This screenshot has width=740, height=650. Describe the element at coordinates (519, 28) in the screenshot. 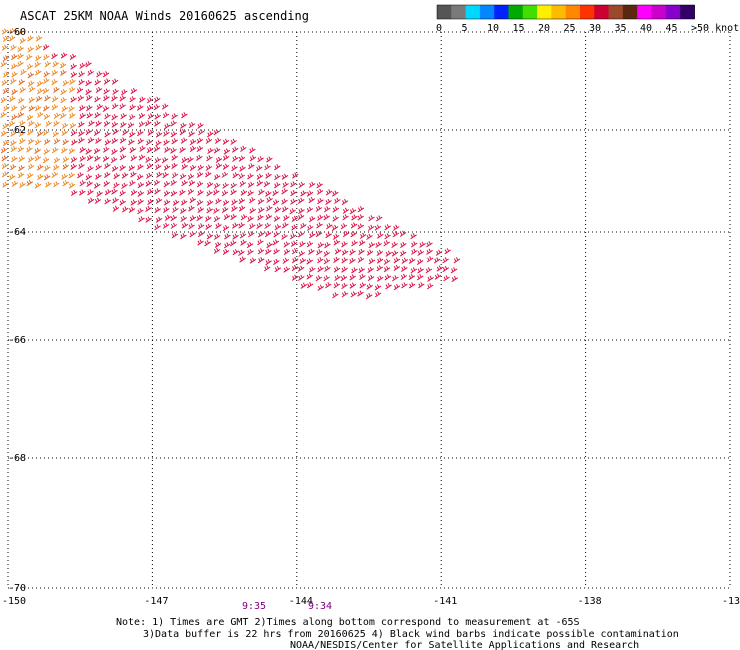

I see `legend-label: 15` at that location.